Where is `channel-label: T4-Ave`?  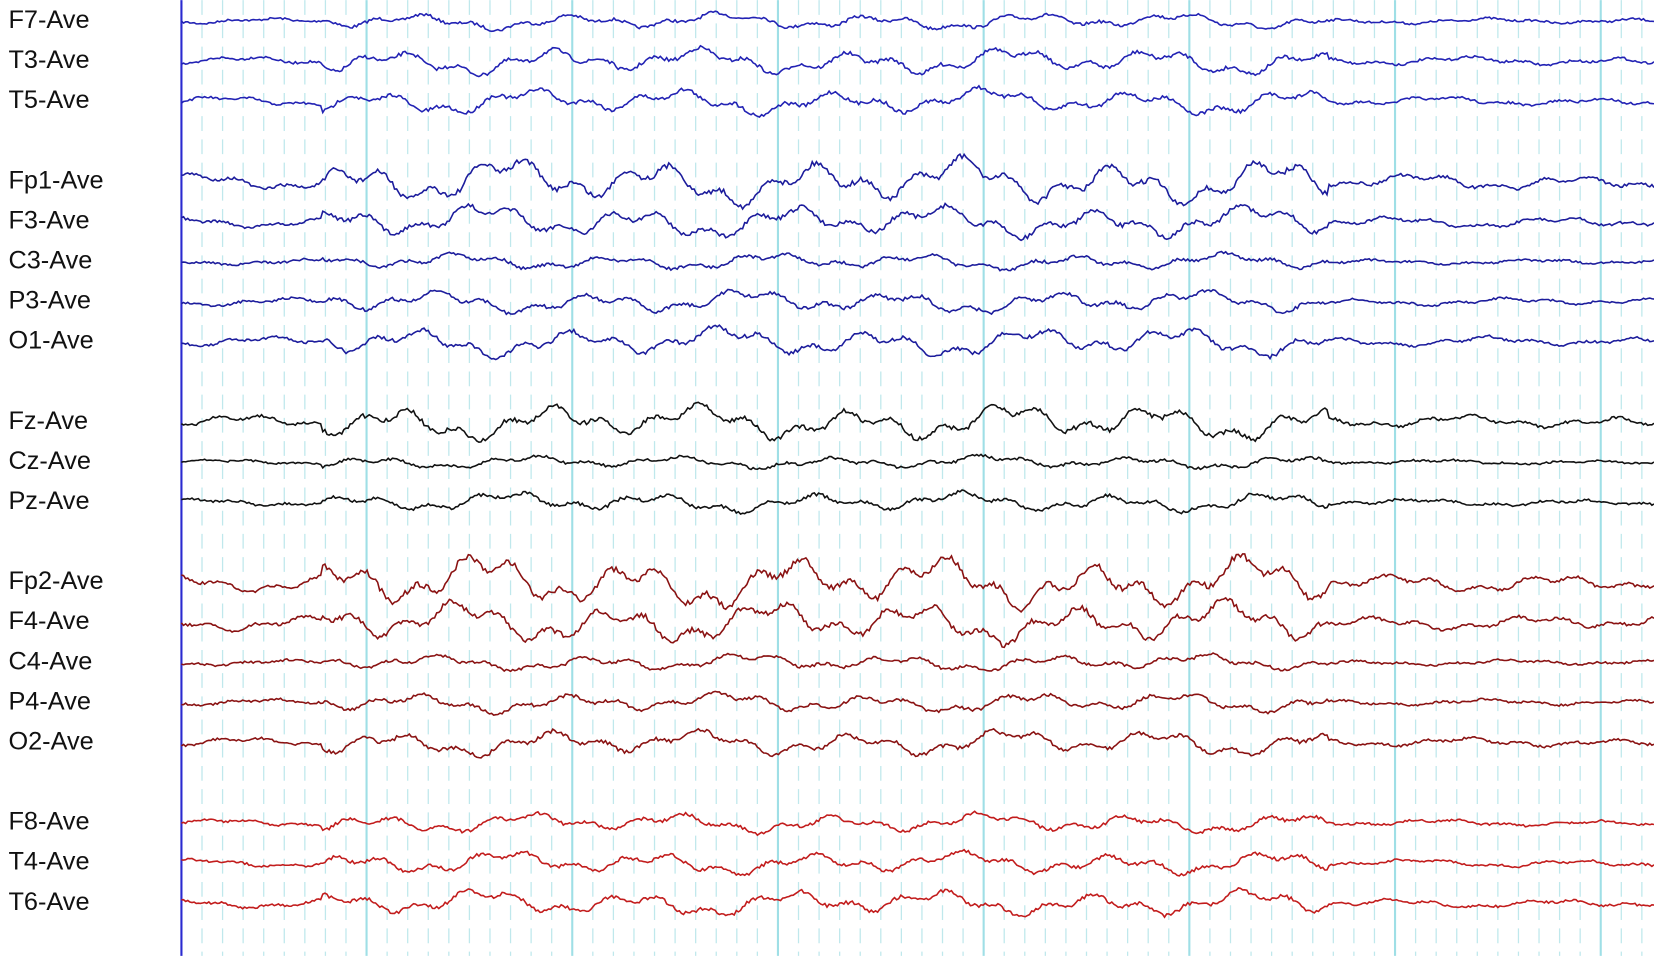 channel-label: T4-Ave is located at coordinates (48, 862).